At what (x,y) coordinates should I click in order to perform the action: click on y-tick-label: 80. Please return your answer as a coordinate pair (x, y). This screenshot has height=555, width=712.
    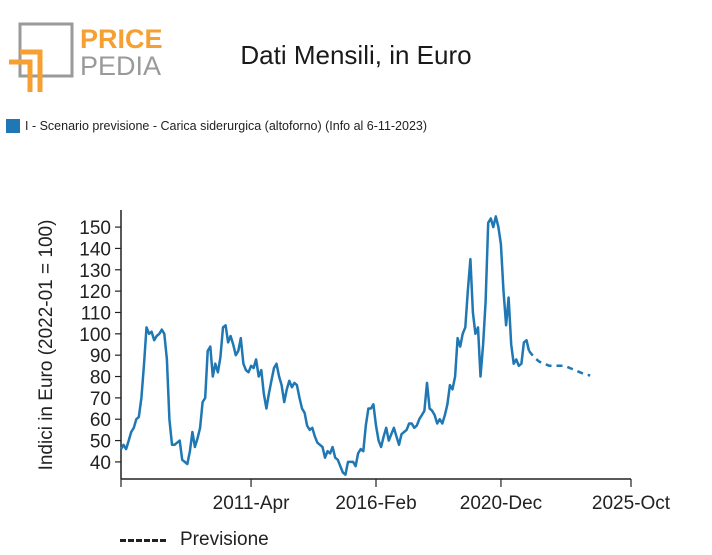
    Looking at the image, I should click on (100, 378).